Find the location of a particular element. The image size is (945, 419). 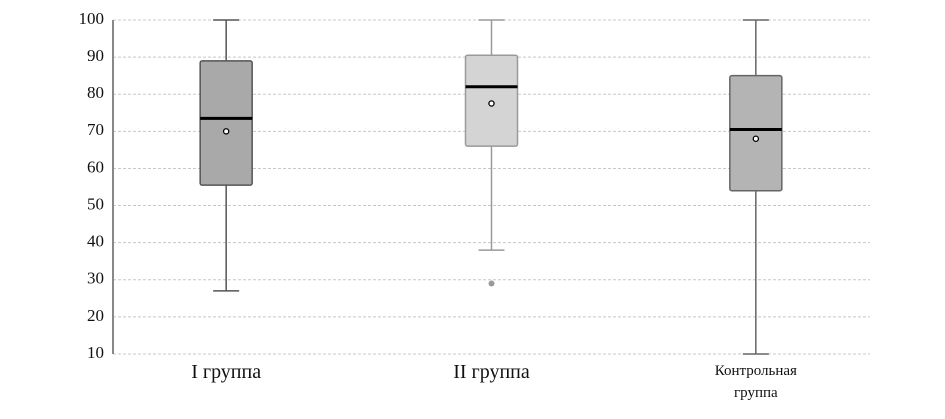

y-tick-label: 40 is located at coordinates (95, 241).